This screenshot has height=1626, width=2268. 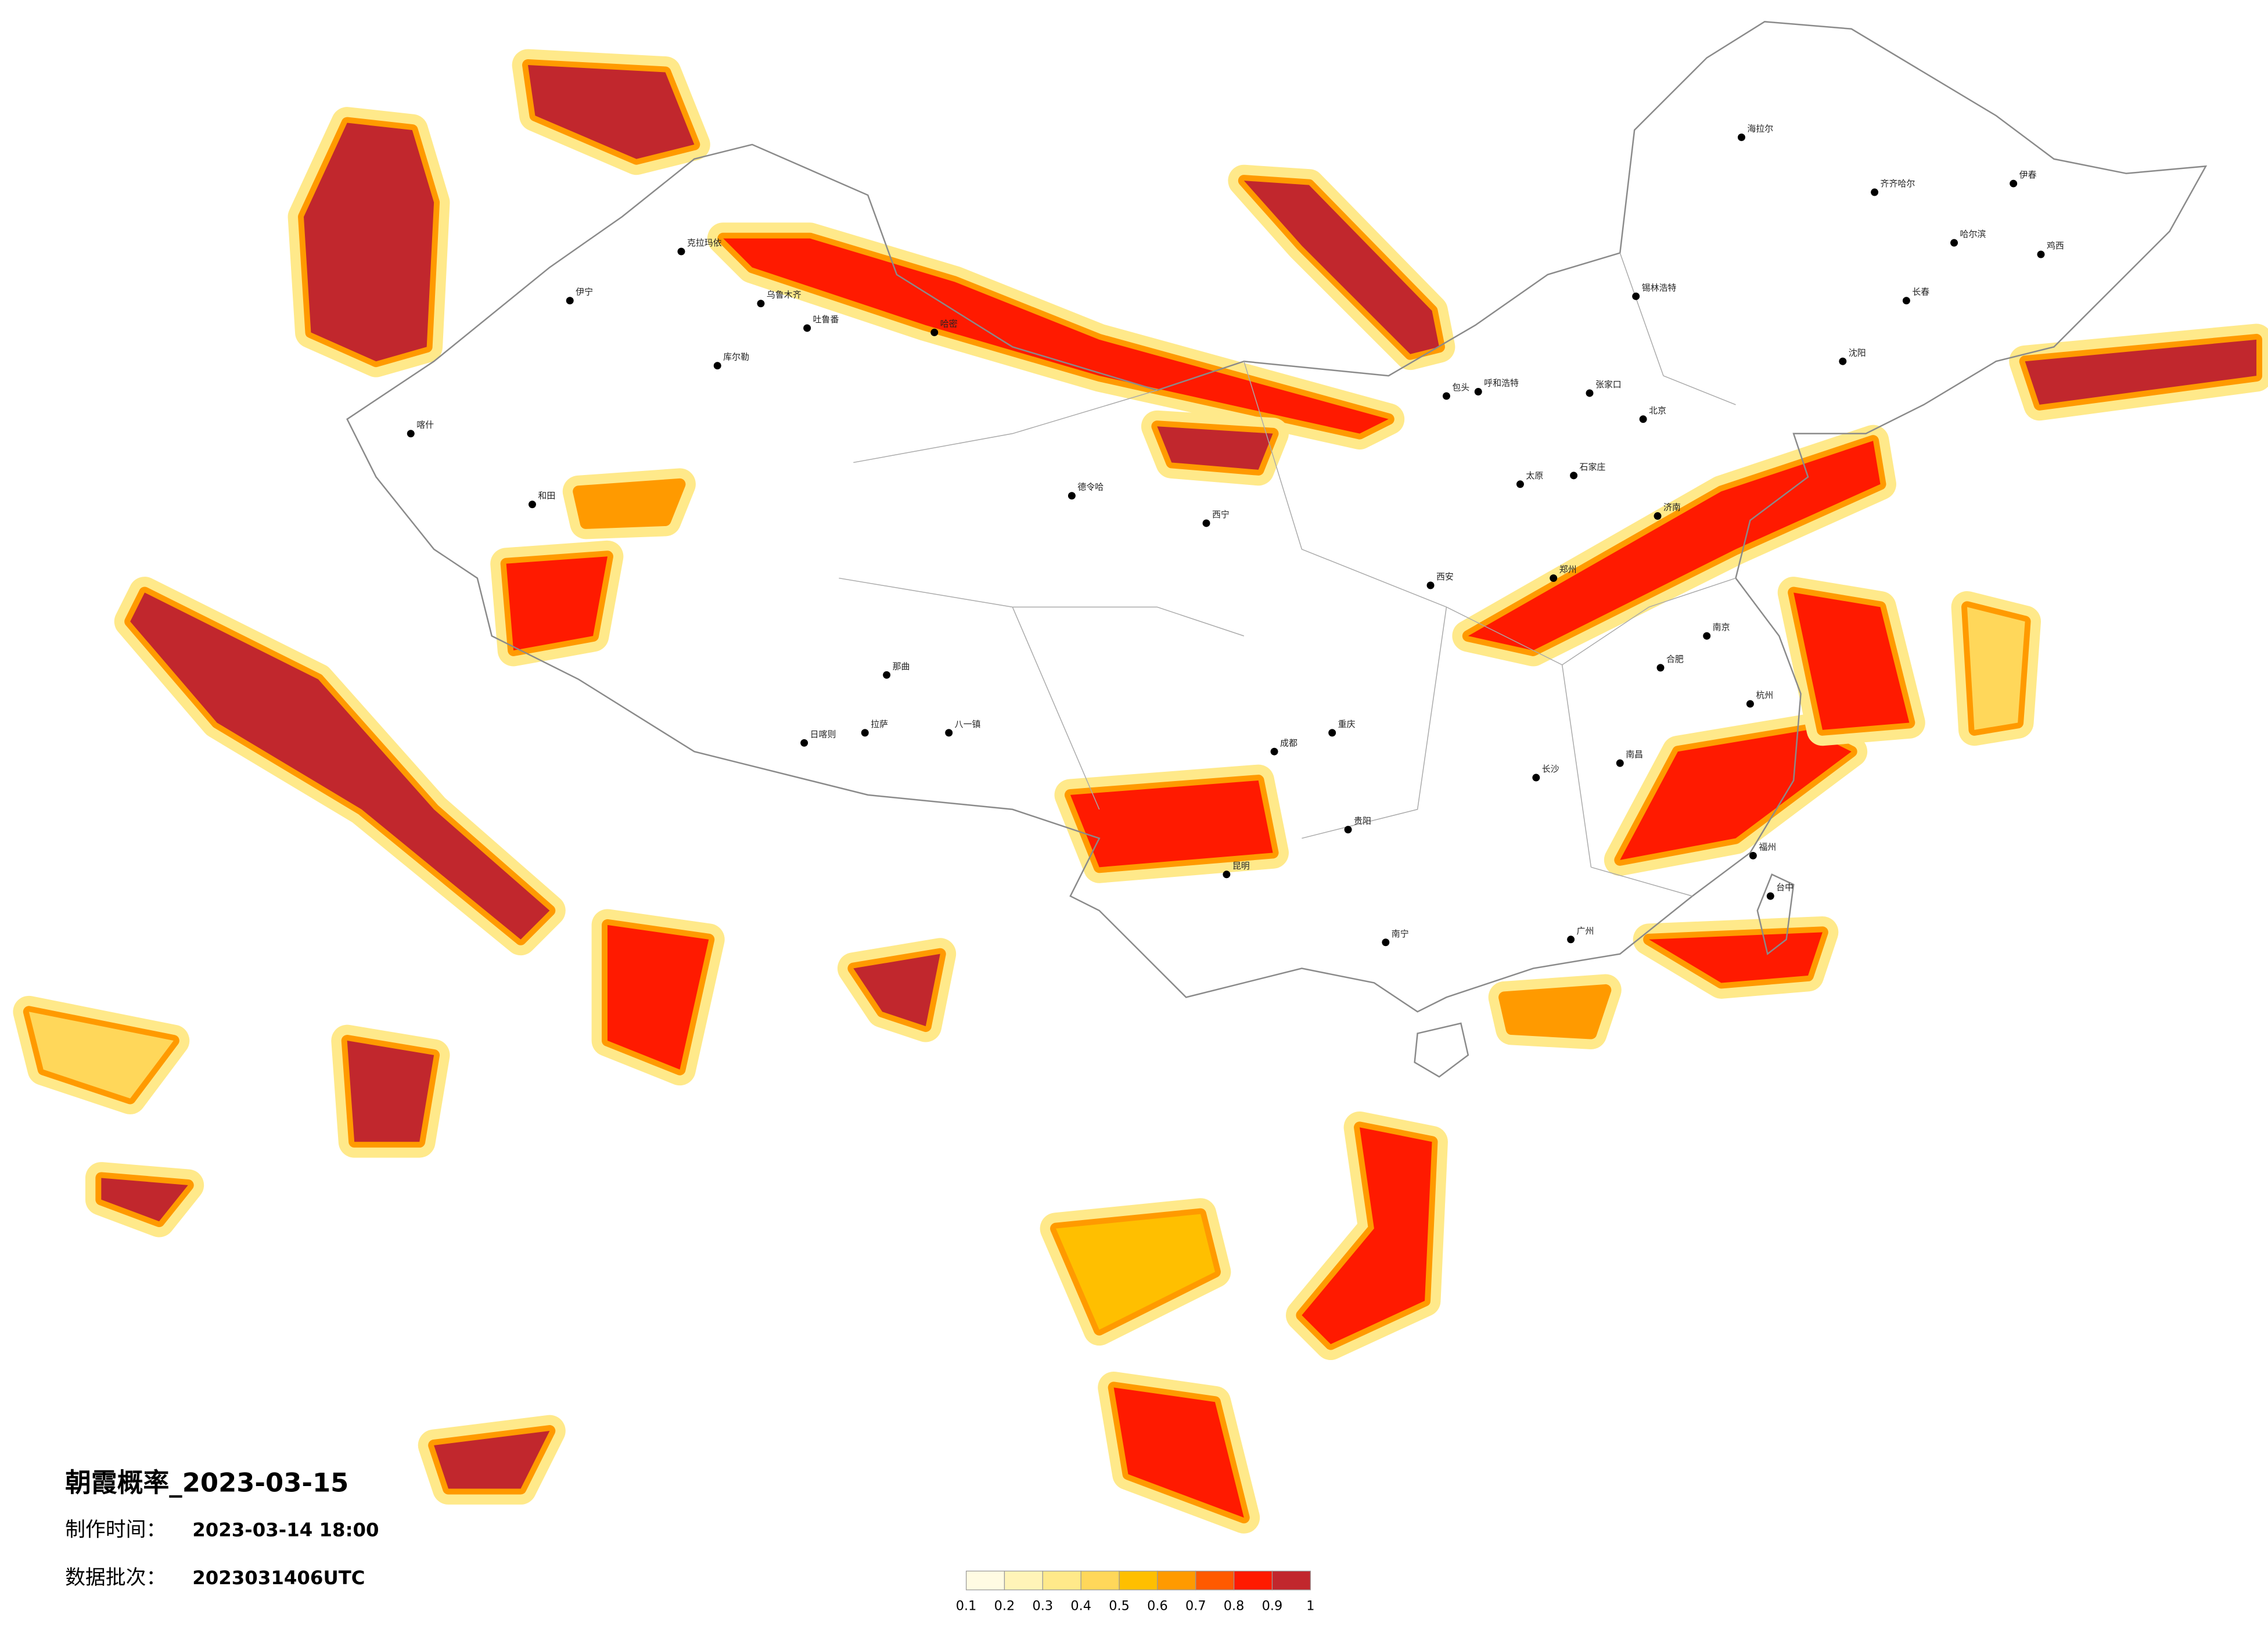 I want to click on legend-tick-label: 0.3, so click(x=1043, y=1606).